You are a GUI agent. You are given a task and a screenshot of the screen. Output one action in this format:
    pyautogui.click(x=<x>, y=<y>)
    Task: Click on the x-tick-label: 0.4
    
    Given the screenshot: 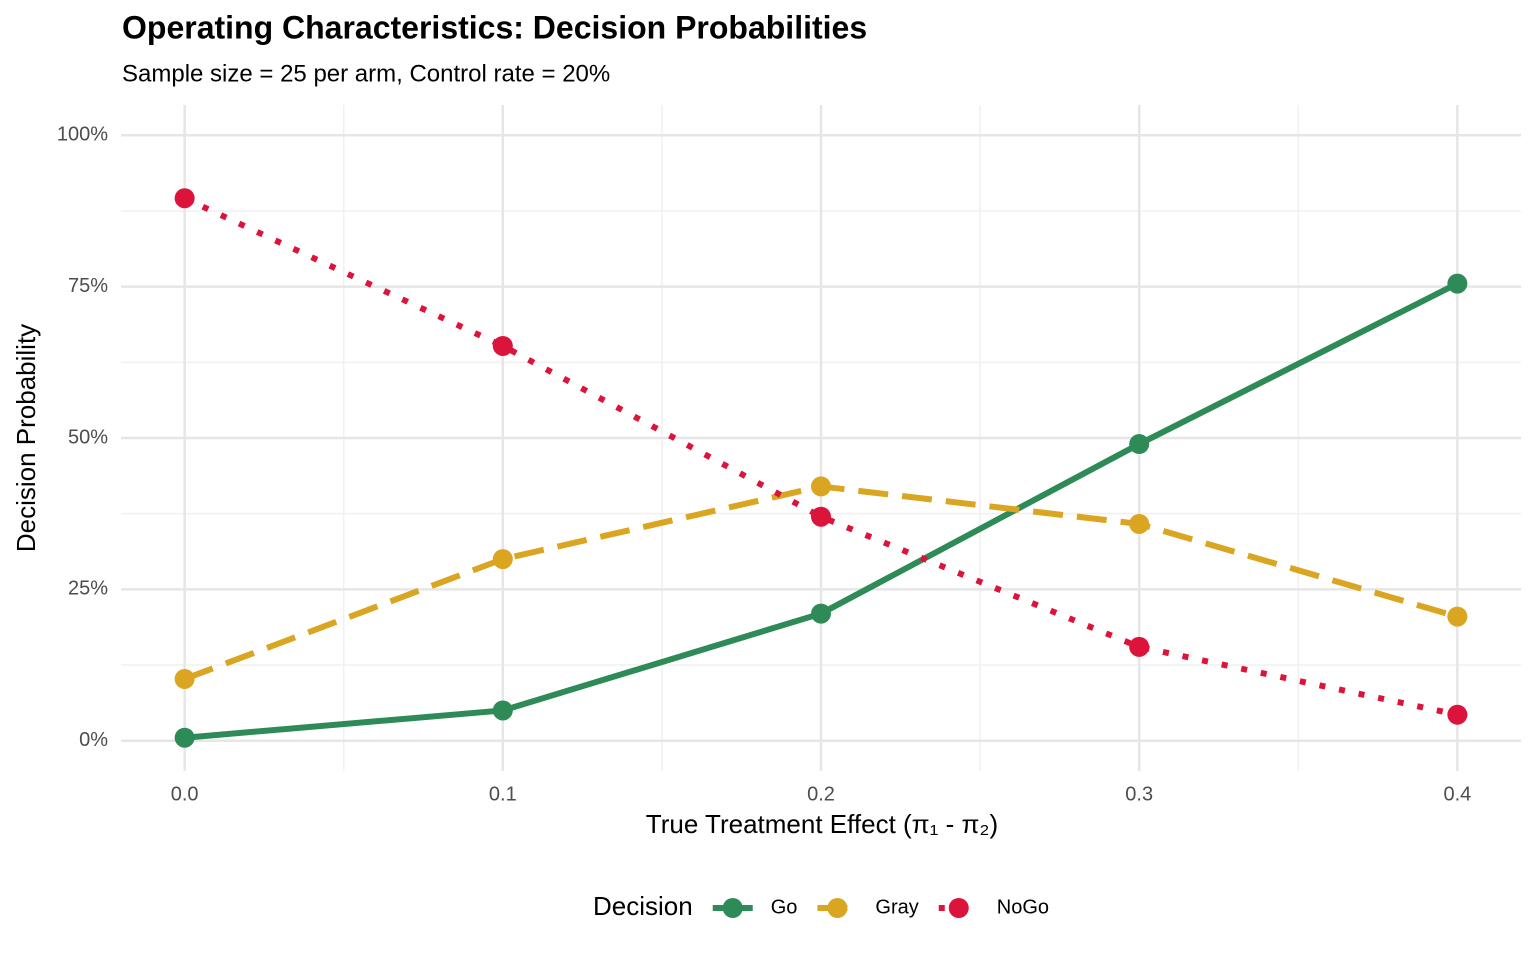 What is the action you would take?
    pyautogui.click(x=1457, y=794)
    